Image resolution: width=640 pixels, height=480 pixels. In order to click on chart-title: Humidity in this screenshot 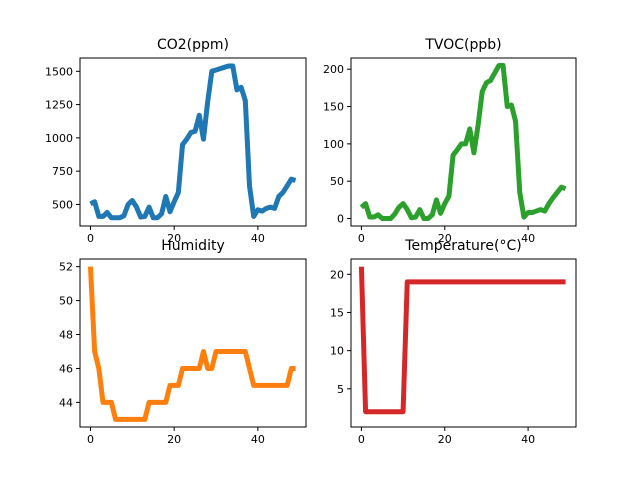, I will do `click(192, 246)`.